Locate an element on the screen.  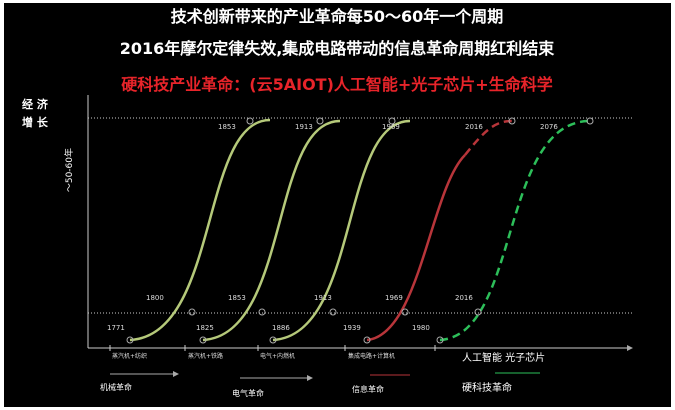
era-label: 机械革命 is located at coordinates (116, 387).